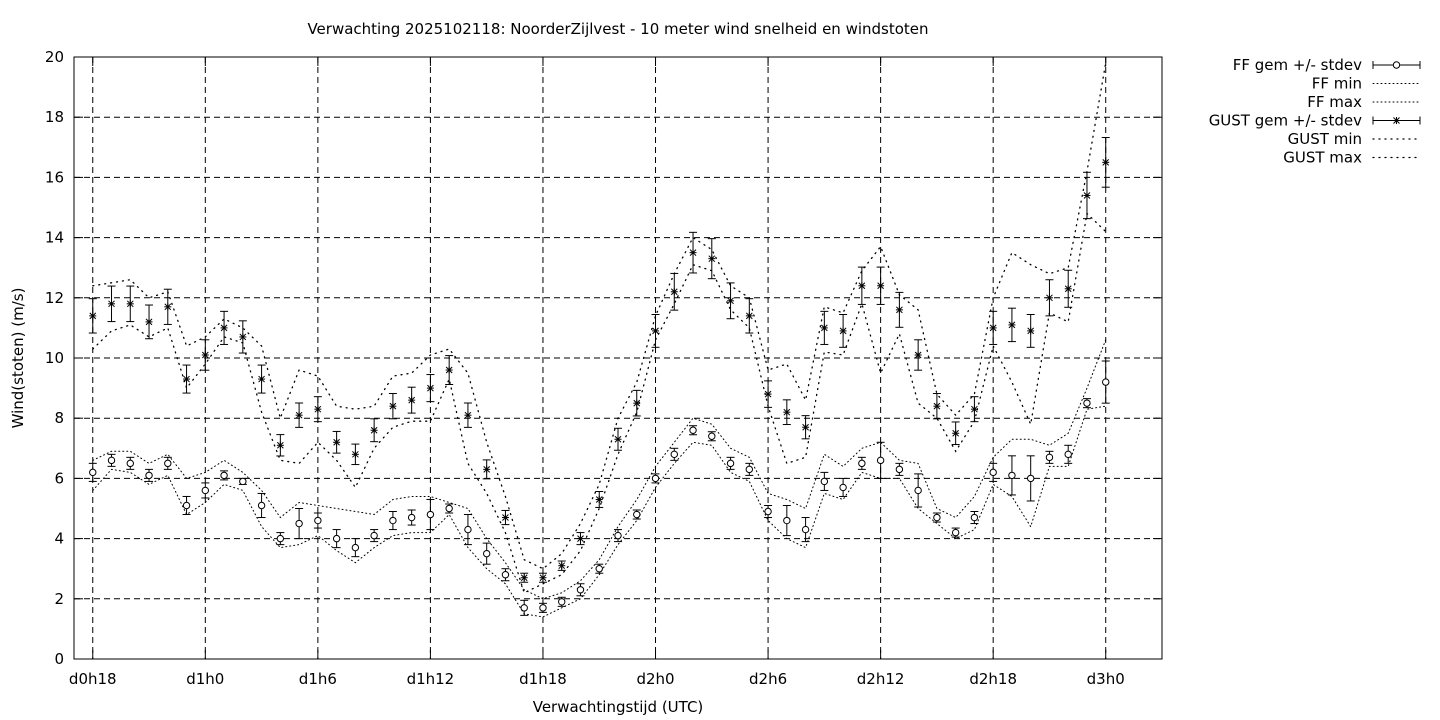  What do you see at coordinates (655, 679) in the screenshot?
I see `x-tick-label: d2h0` at bounding box center [655, 679].